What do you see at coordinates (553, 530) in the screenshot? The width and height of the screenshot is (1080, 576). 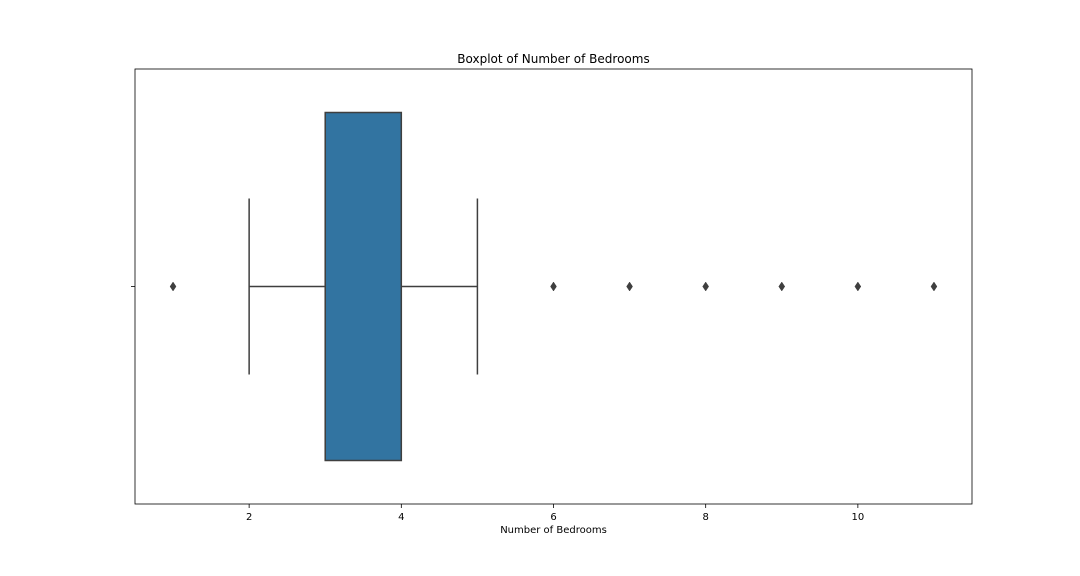 I see `x-axis-label: Number of Bedrooms` at bounding box center [553, 530].